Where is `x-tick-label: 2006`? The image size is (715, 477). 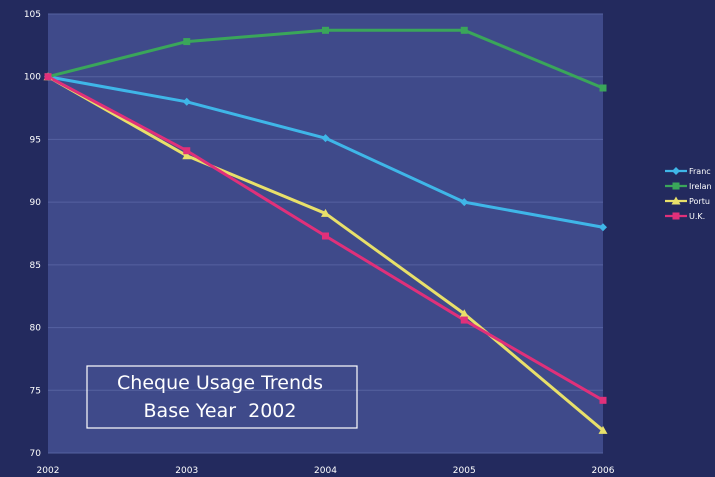 x-tick-label: 2006 is located at coordinates (603, 471).